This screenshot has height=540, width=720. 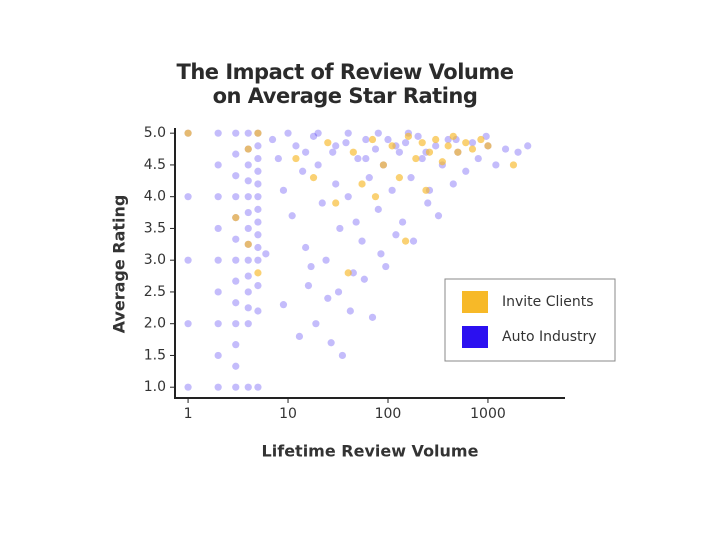 What do you see at coordinates (155, 228) in the screenshot?
I see `y-tick-label: 3.5` at bounding box center [155, 228].